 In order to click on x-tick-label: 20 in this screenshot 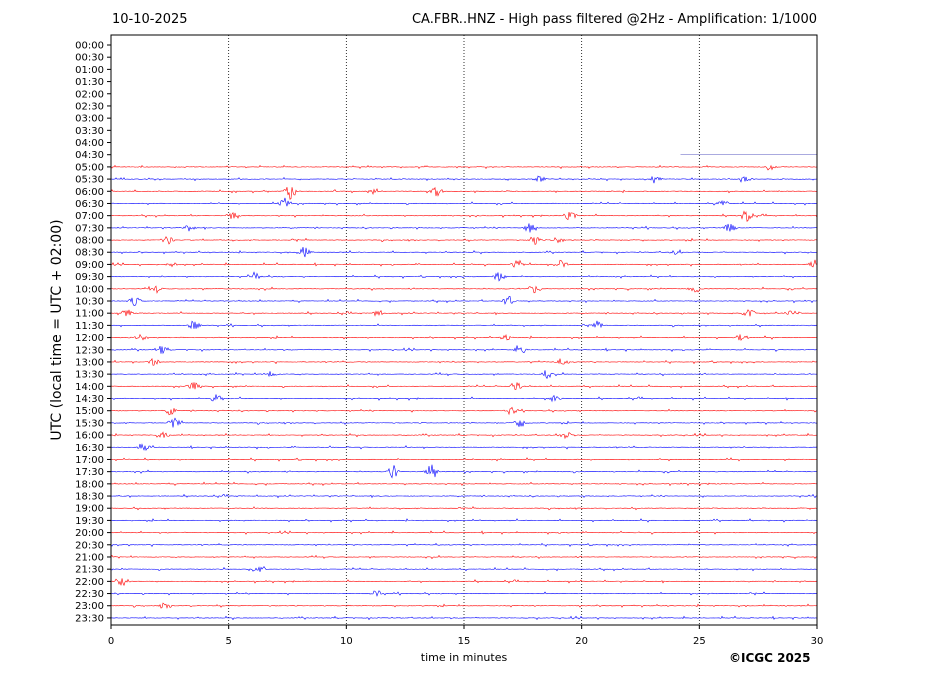, I will do `click(581, 641)`.